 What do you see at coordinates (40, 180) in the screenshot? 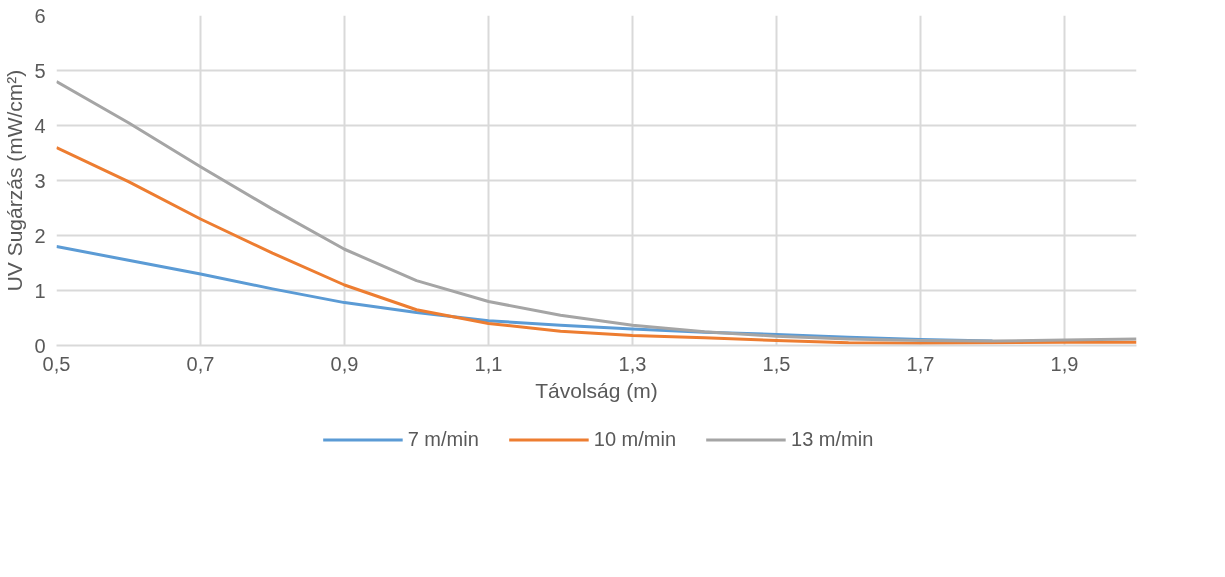
I see `y-tick-label: 3` at bounding box center [40, 180].